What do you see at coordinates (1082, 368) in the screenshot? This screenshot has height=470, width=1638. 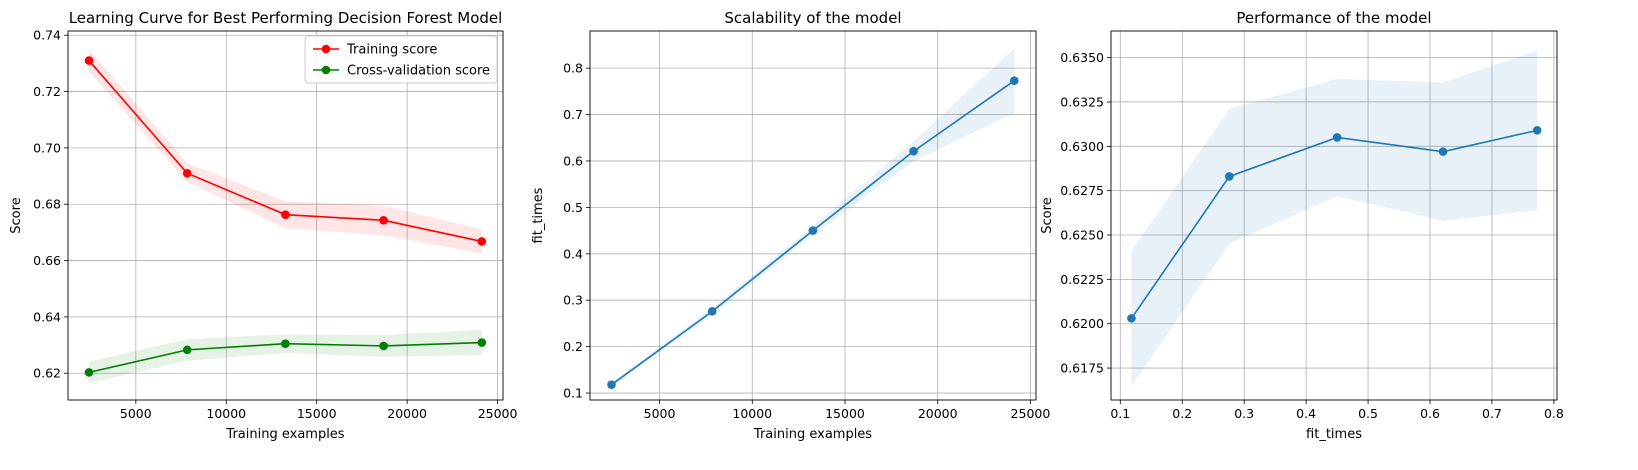 I see `y-tick-label: 0.6175` at bounding box center [1082, 368].